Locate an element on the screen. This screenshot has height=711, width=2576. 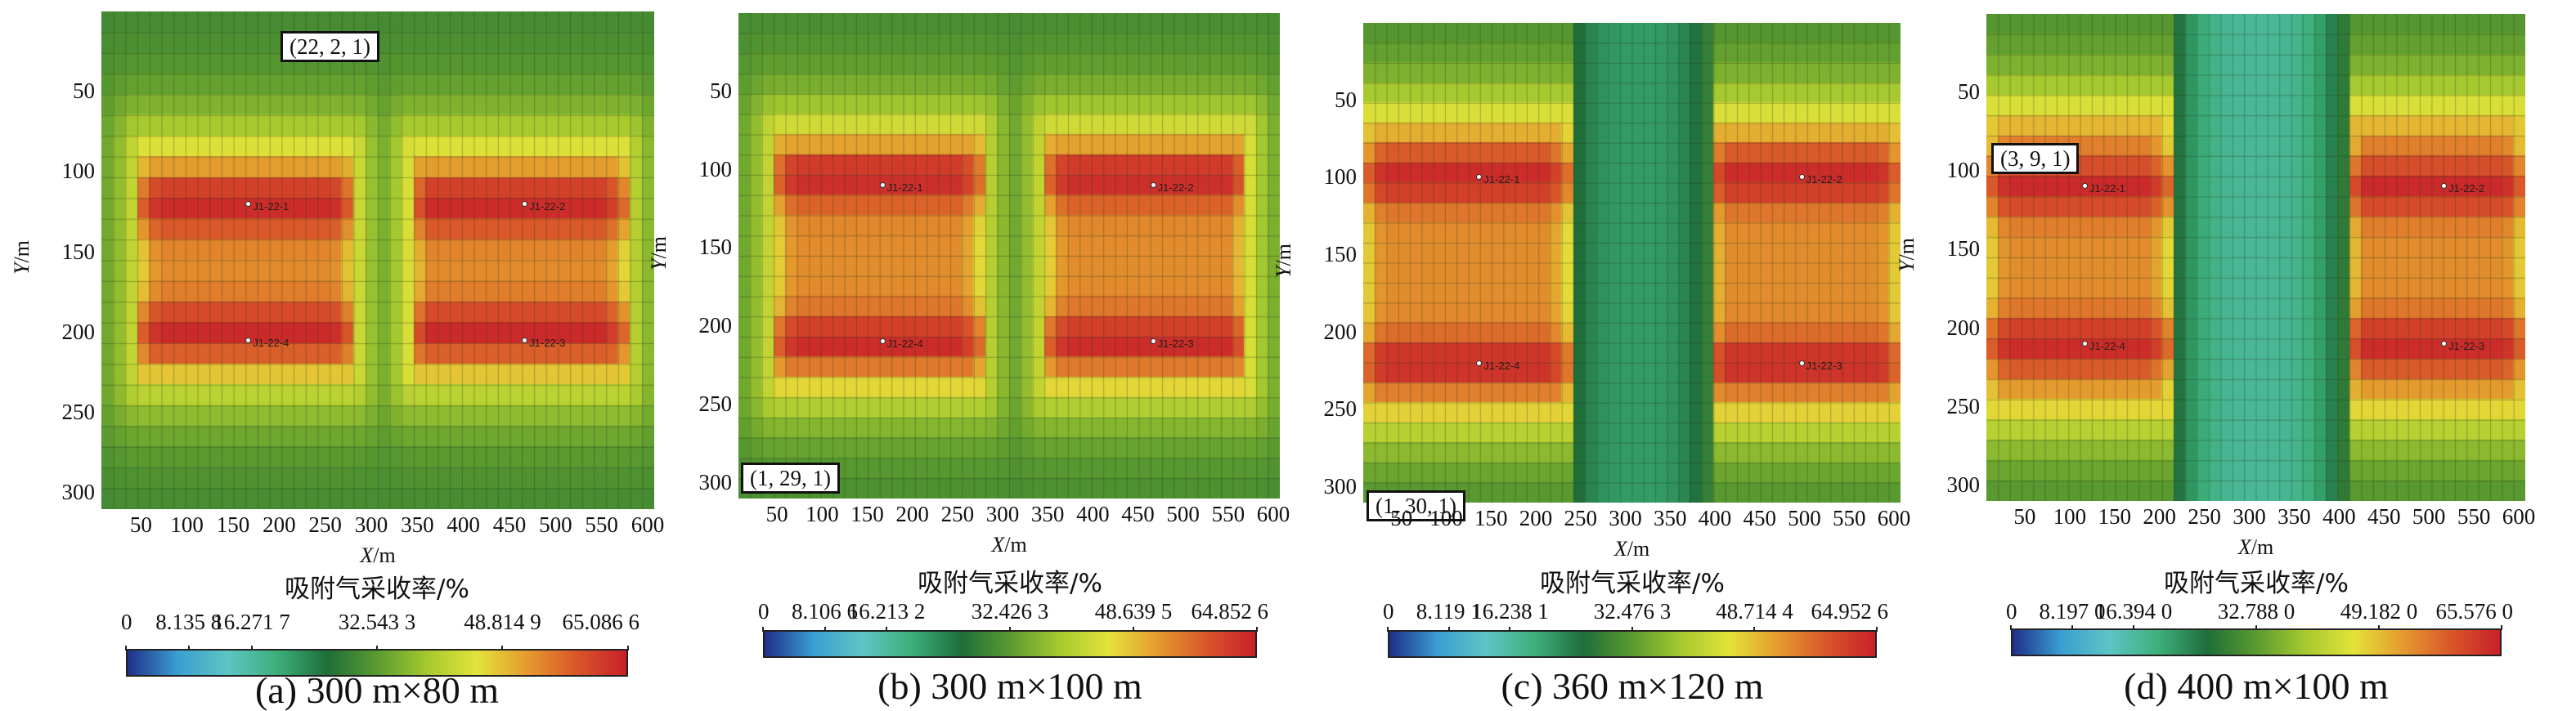
x-tick-label: 450 is located at coordinates (510, 524).